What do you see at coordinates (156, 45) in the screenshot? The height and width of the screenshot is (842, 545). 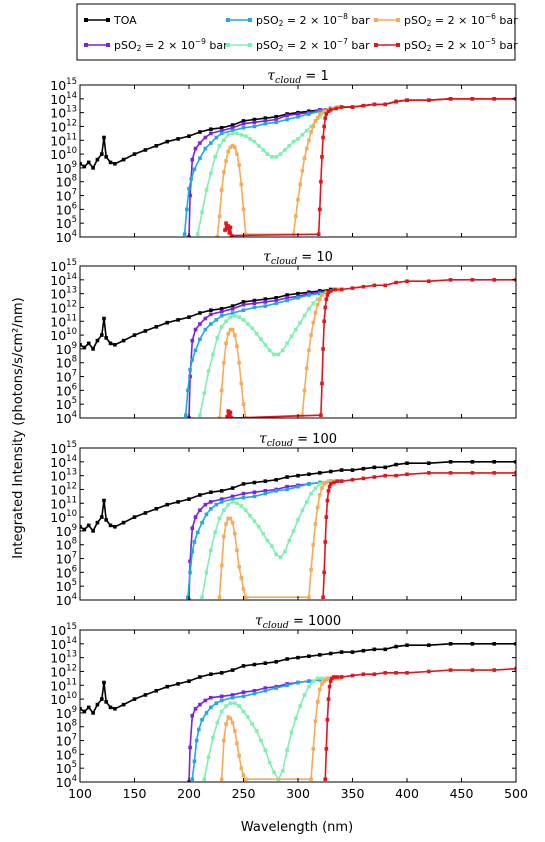 I see `legend-entry: pSO2 = 2 × 10−9 bar` at bounding box center [156, 45].